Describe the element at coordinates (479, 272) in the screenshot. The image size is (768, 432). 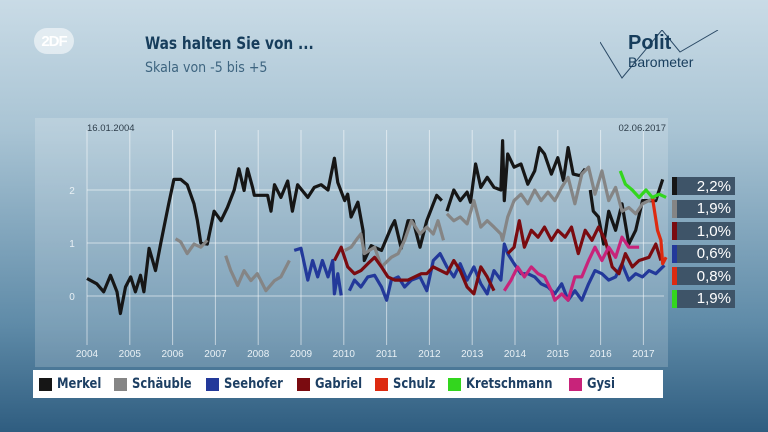
I see `series-line-seehofer` at that location.